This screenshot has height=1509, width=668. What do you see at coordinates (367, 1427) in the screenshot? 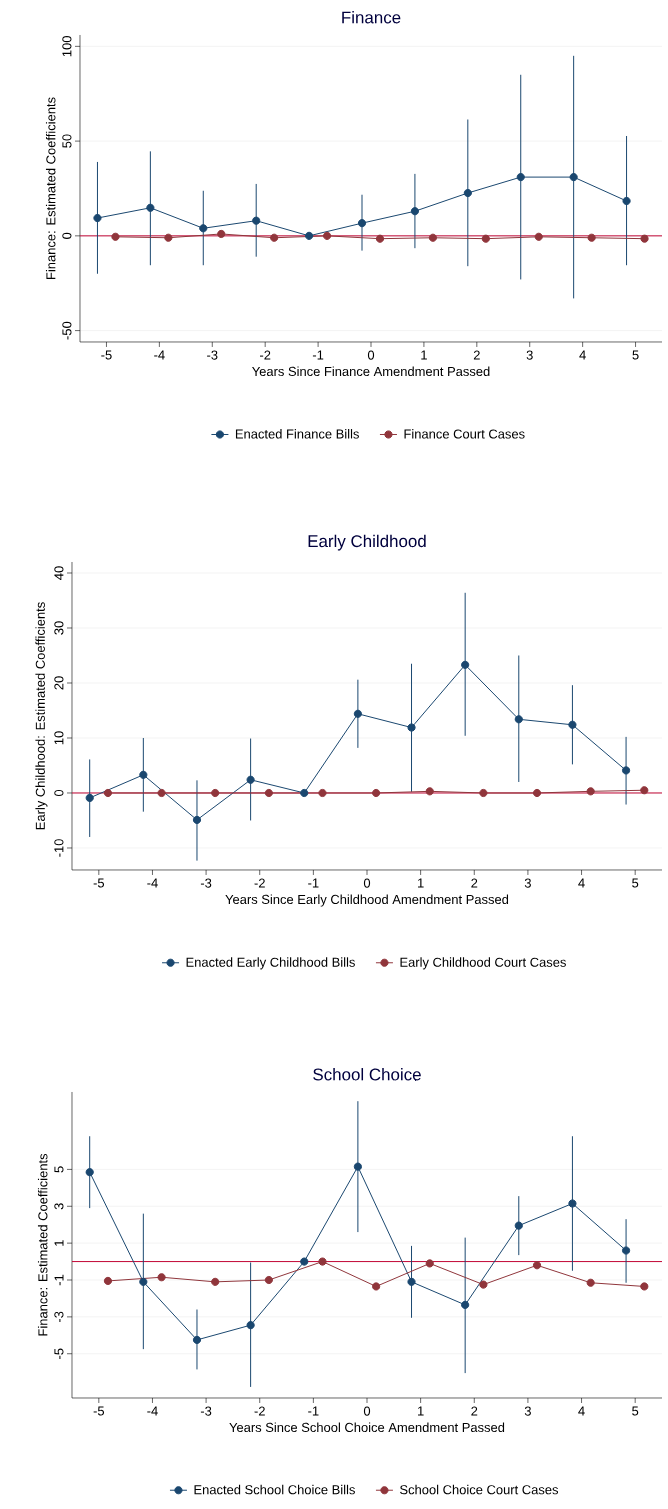
I see `x-axis-title: Years Since School Choice Amendment Passed` at bounding box center [367, 1427].